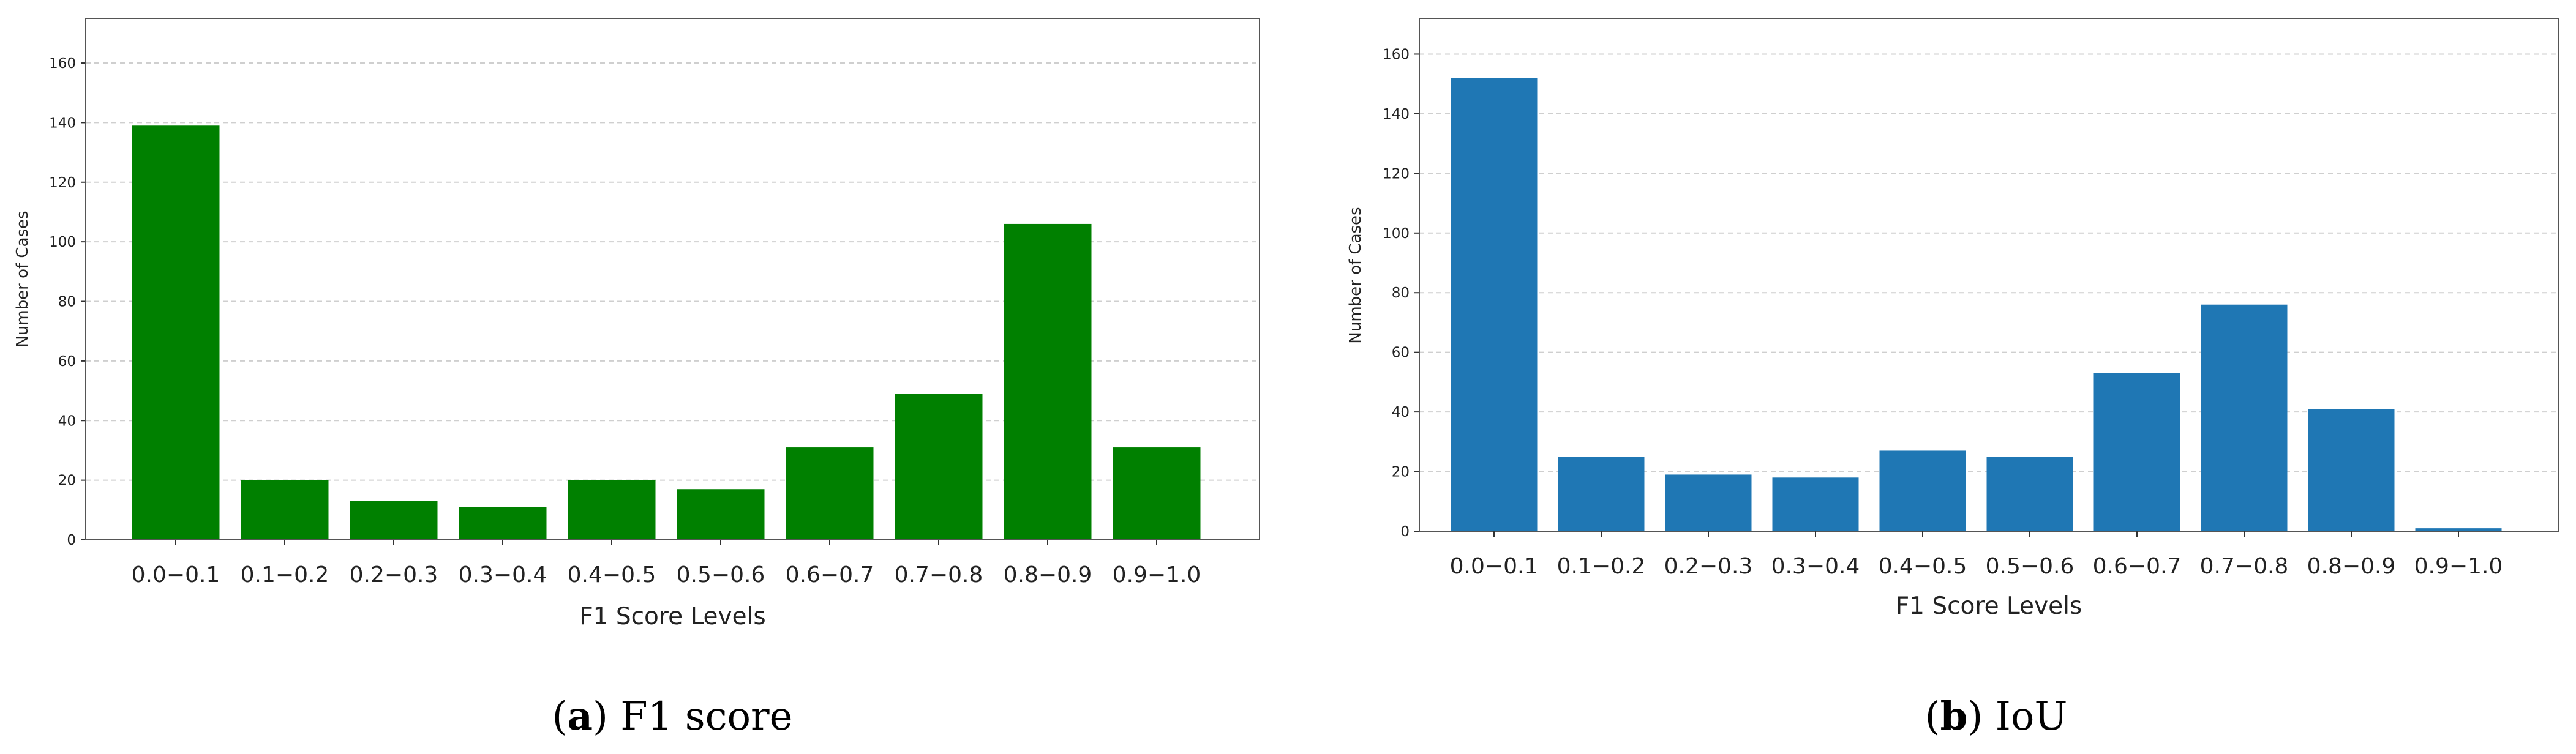 The image size is (2576, 754). I want to click on caption-text: IoU, so click(2032, 716).